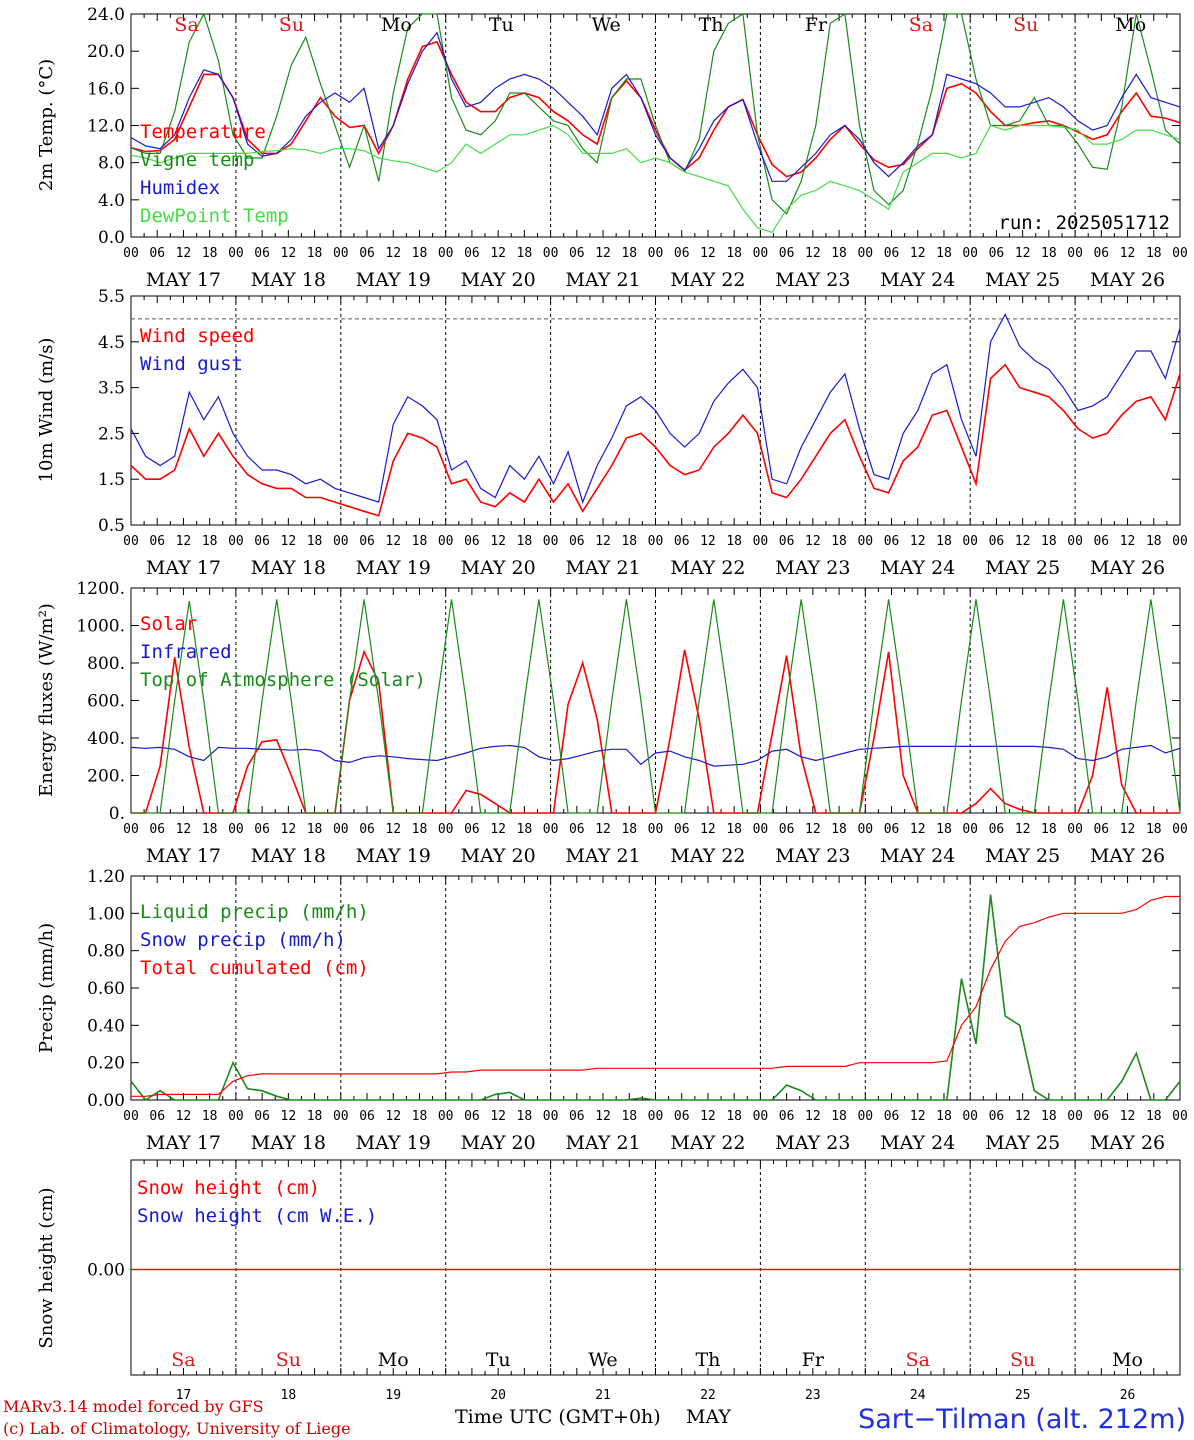 This screenshot has height=1440, width=1194. What do you see at coordinates (100, 627) in the screenshot?
I see `y-tick-label: 1000.` at bounding box center [100, 627].